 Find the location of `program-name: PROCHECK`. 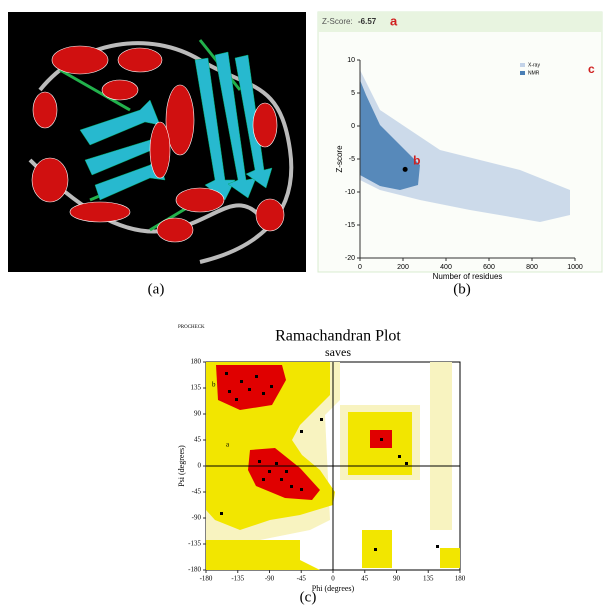

program-name: PROCHECK is located at coordinates (191, 327).